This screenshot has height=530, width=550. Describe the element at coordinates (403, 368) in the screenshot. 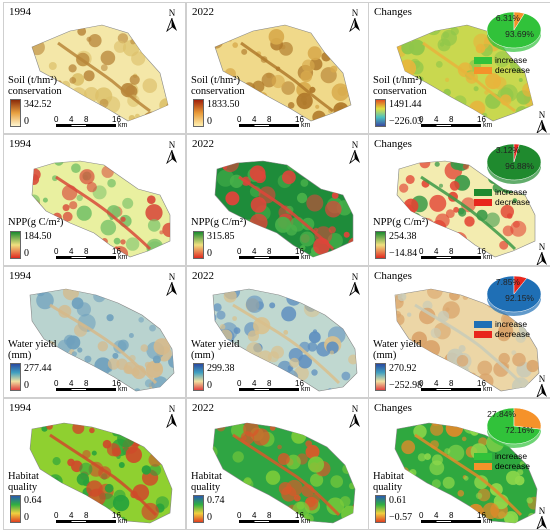

I see `legend-max: 270.92` at that location.